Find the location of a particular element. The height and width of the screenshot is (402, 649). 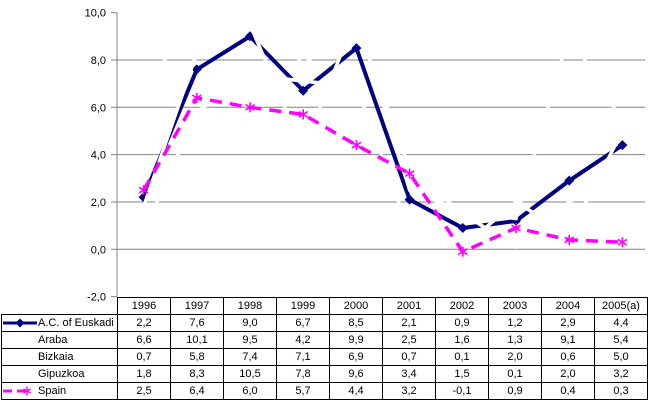

series-label-cell: Gipuzkoa is located at coordinates (59, 374).